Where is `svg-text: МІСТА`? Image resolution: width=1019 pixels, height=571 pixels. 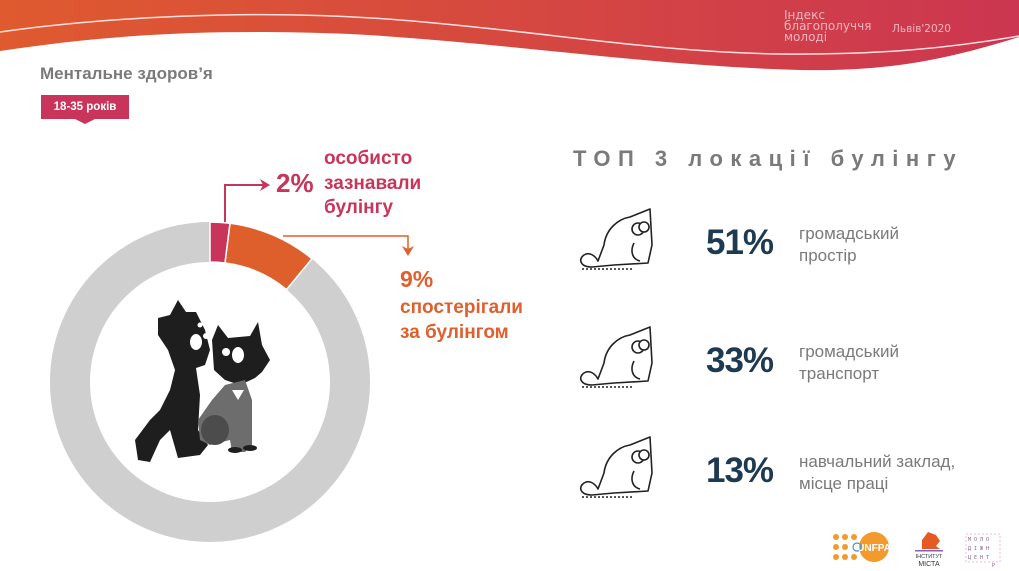
svg-text: МІСТА is located at coordinates (929, 564).